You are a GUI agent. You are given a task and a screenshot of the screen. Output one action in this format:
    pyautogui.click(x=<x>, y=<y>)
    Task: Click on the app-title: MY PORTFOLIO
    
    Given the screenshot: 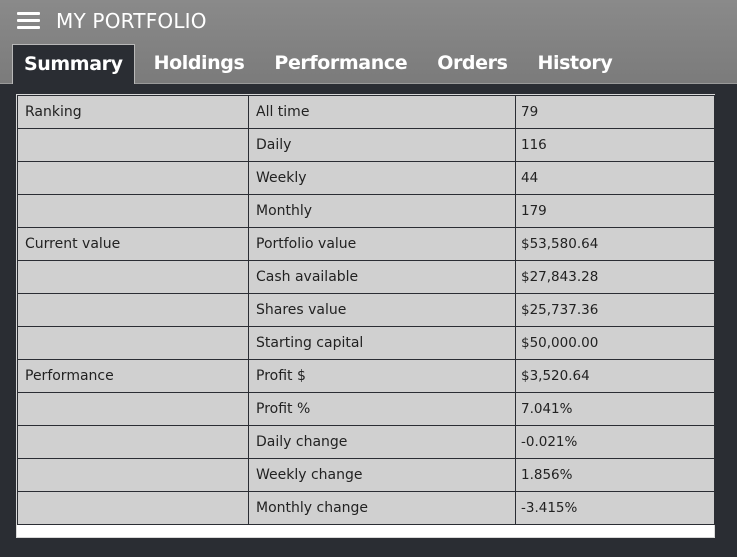 What is the action you would take?
    pyautogui.click(x=131, y=21)
    